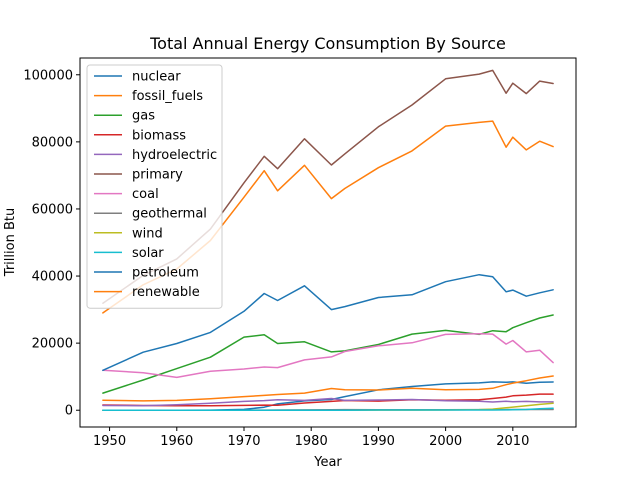 Image resolution: width=640 pixels, height=480 pixels. I want to click on series-line-gas, so click(328, 354).